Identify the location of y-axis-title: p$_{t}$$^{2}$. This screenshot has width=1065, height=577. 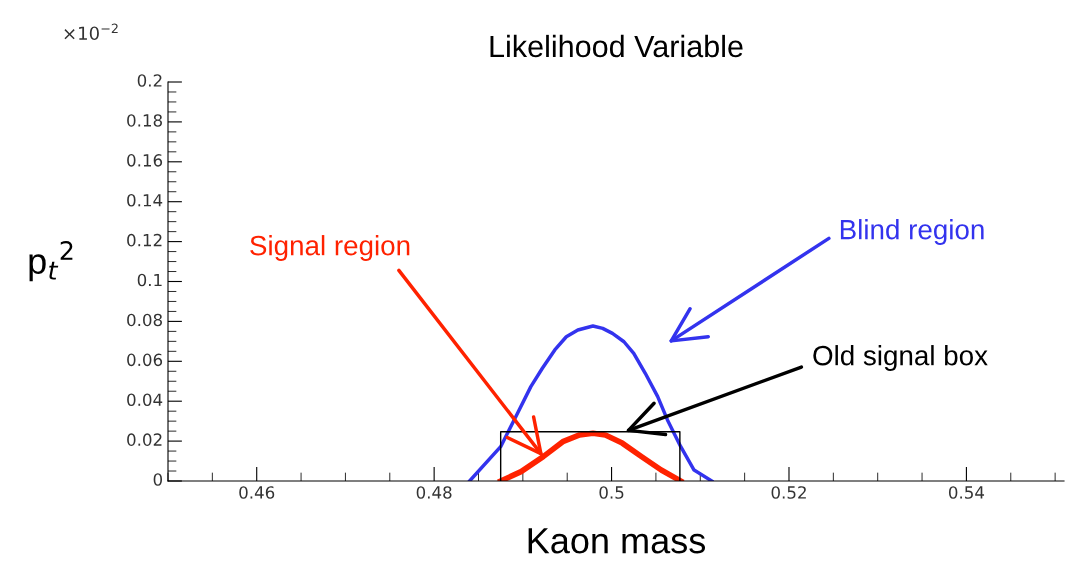
(51, 261).